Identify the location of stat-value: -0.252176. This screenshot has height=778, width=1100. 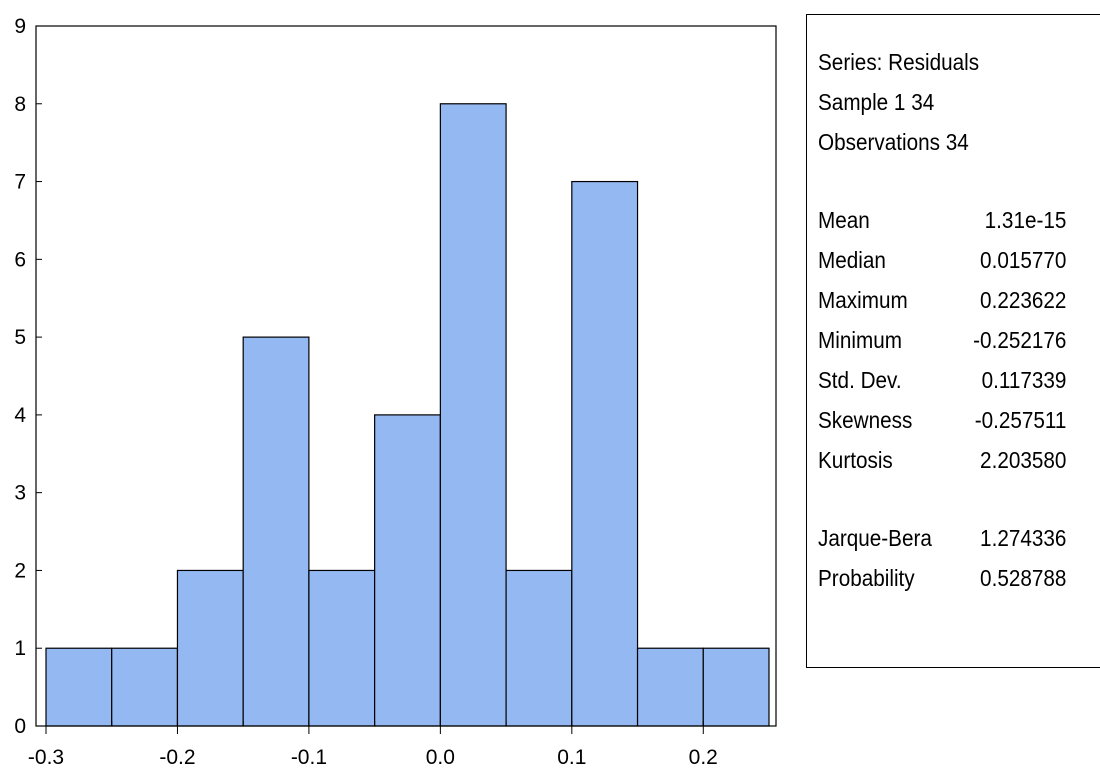
(1020, 340).